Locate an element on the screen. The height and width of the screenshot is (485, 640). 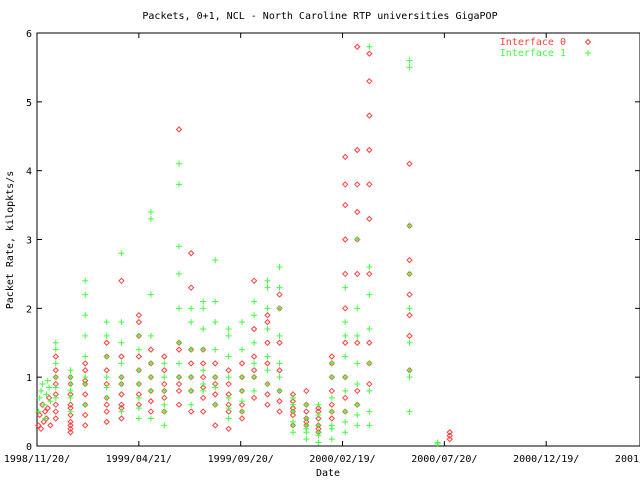
x-tick-label: 2001/05/20/ is located at coordinates (627, 459).